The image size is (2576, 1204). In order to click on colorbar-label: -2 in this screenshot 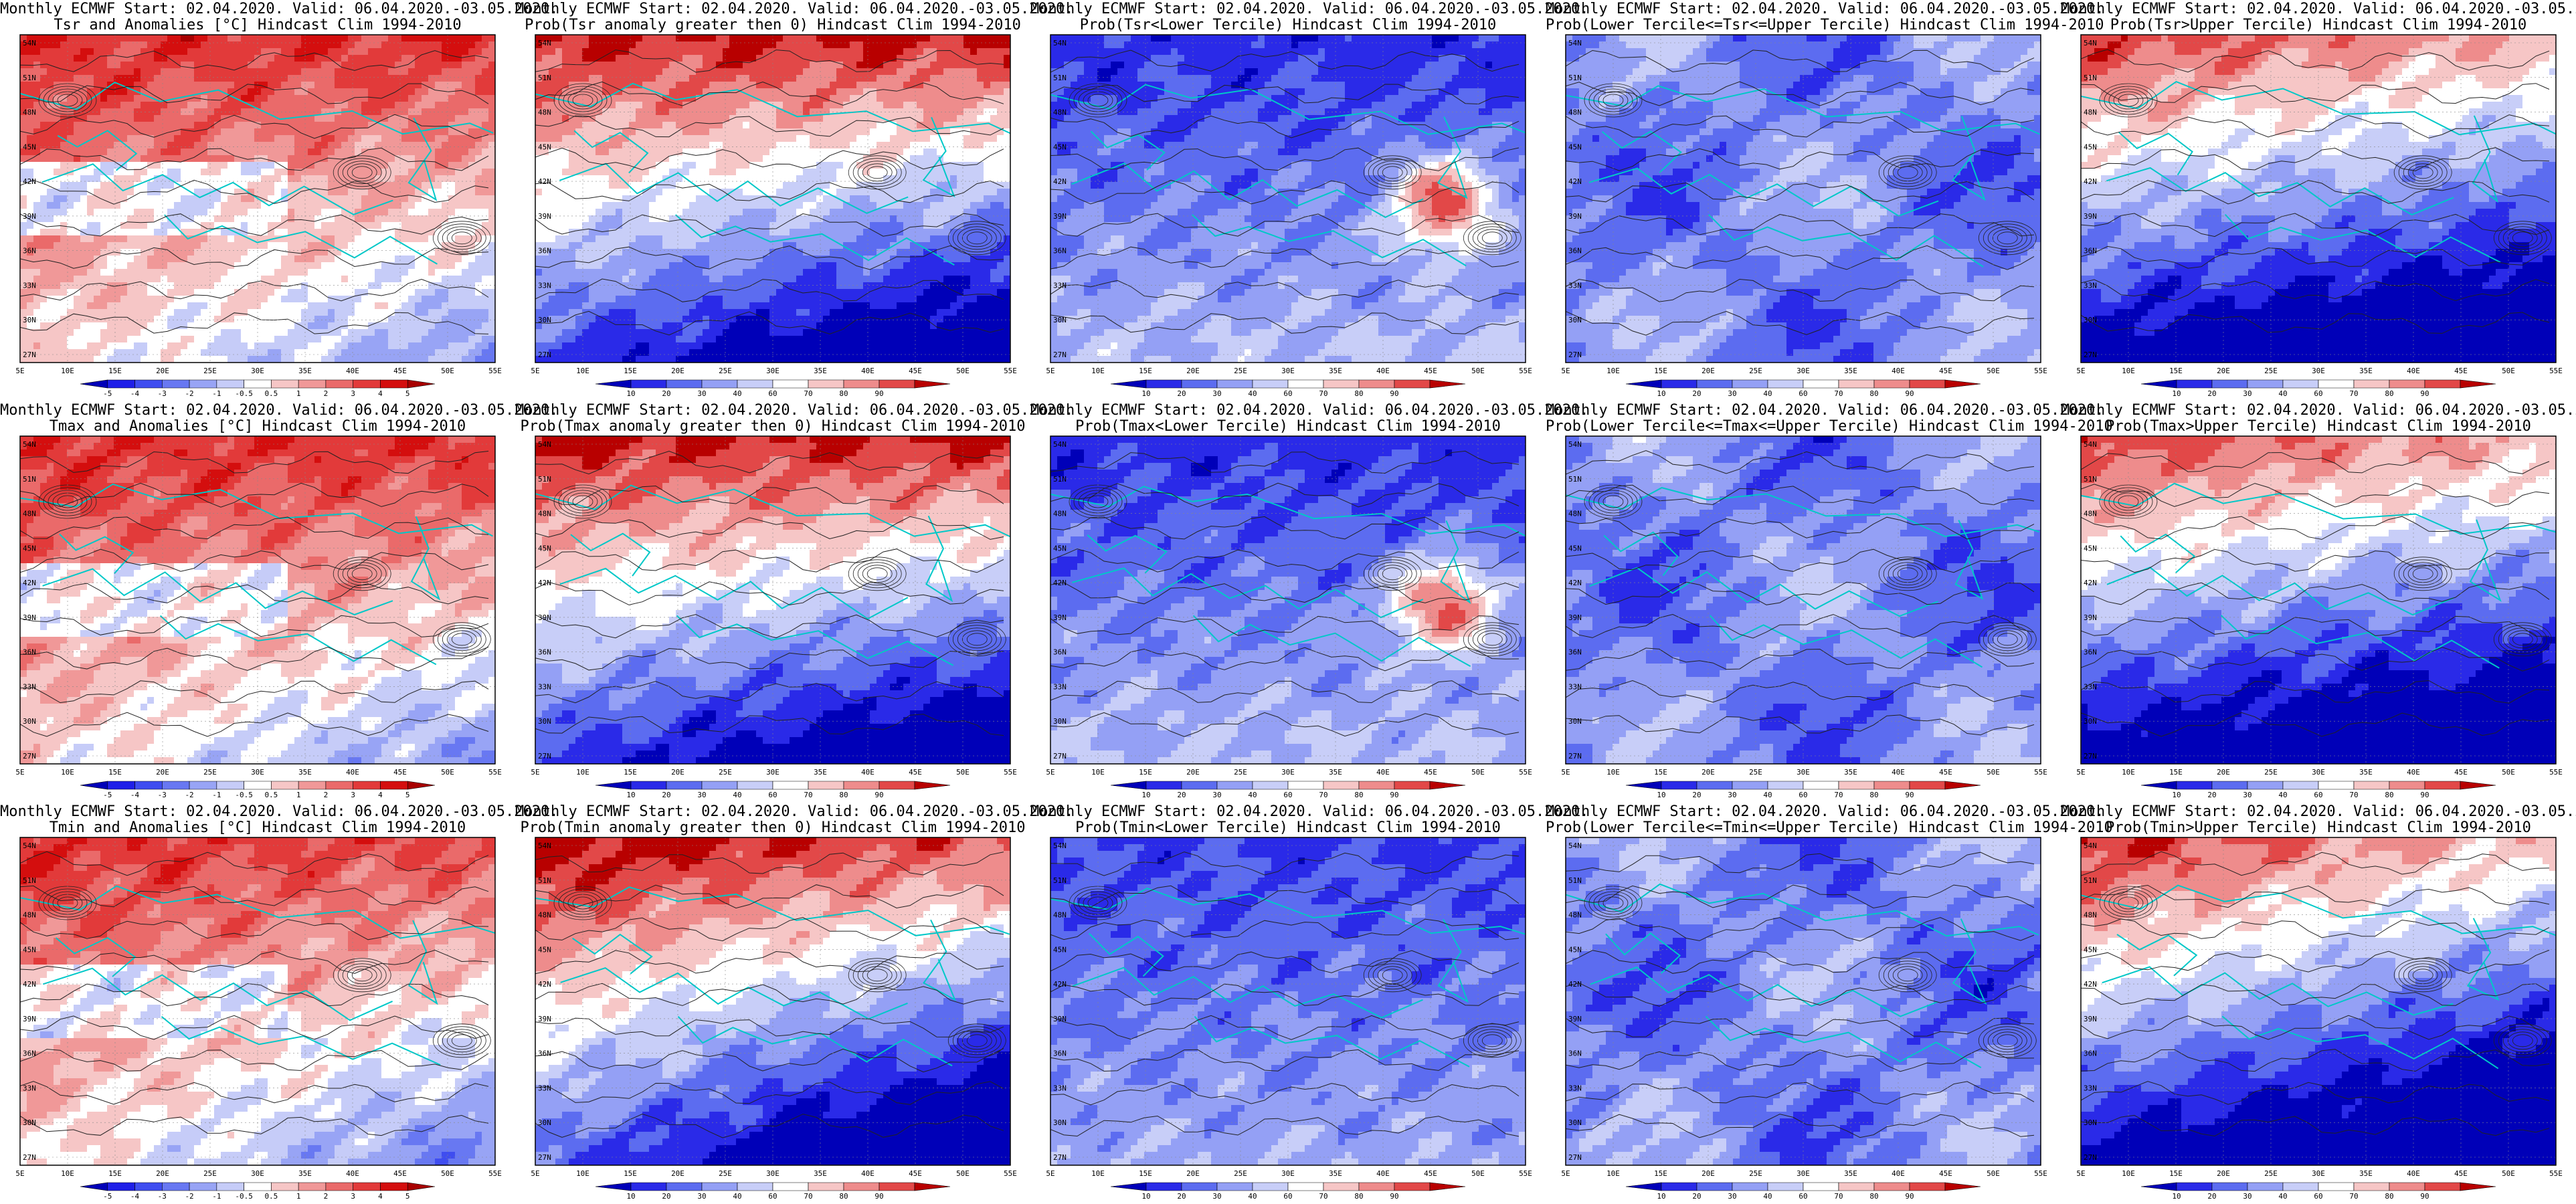, I will do `click(189, 393)`.